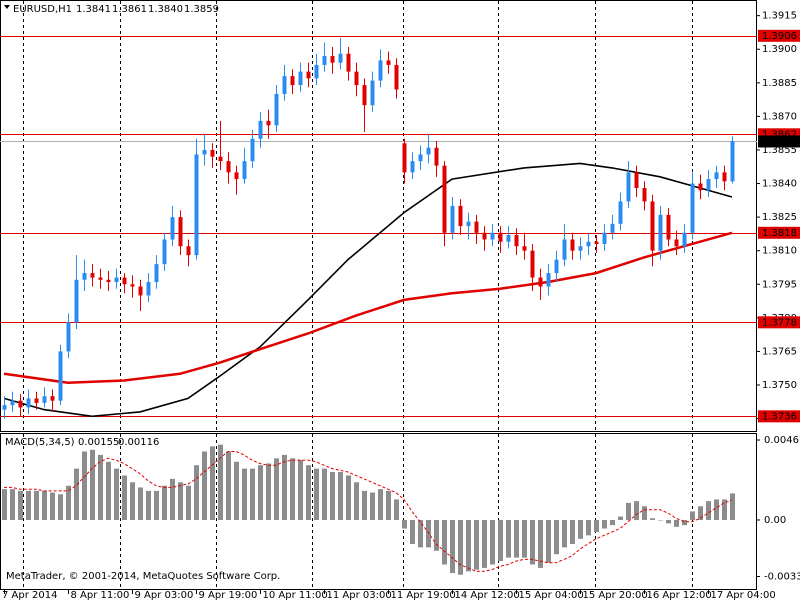 This screenshot has width=800, height=600. I want to click on y-tick-label: 1.3795, so click(779, 284).